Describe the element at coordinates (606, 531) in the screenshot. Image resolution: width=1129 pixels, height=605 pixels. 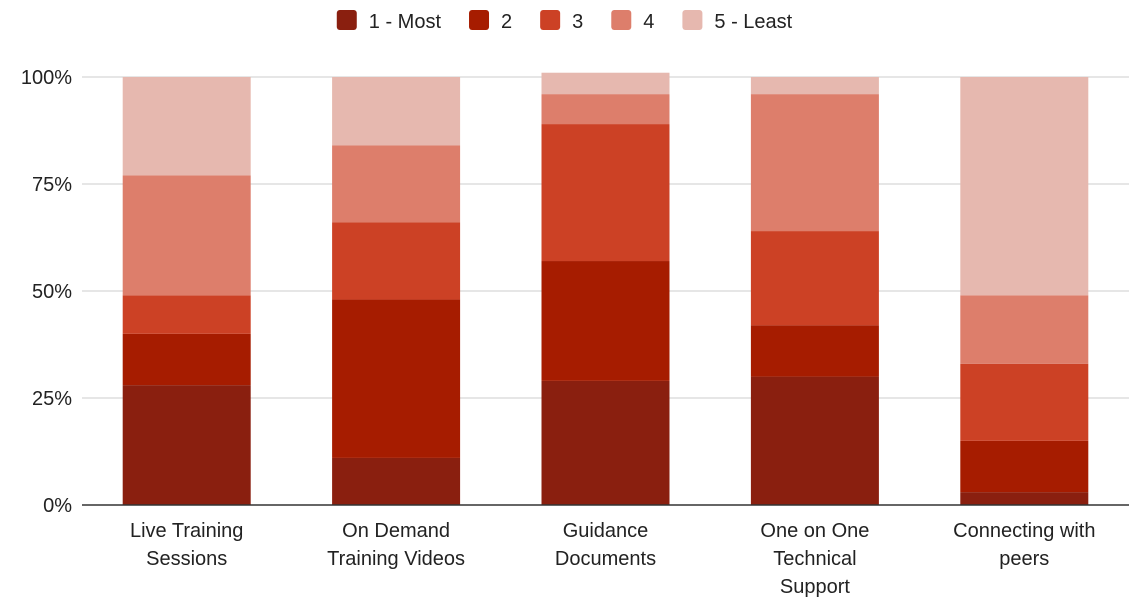
I see `x-tick-label: Guidance` at that location.